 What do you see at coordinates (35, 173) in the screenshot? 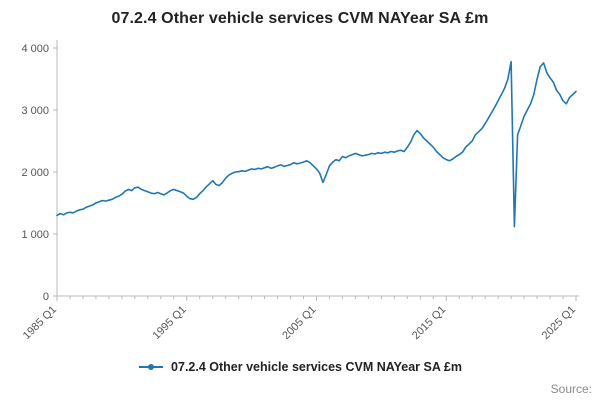
I see `y-tick-label: 2 000` at bounding box center [35, 173].